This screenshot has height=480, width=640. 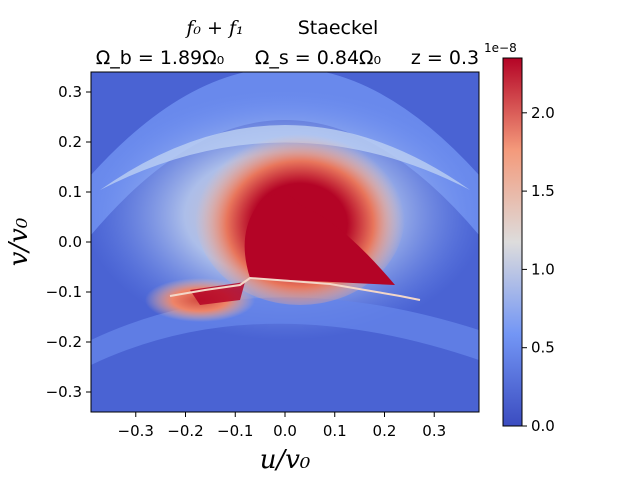 I want to click on y-tick-label: 0.0, so click(x=70, y=242).